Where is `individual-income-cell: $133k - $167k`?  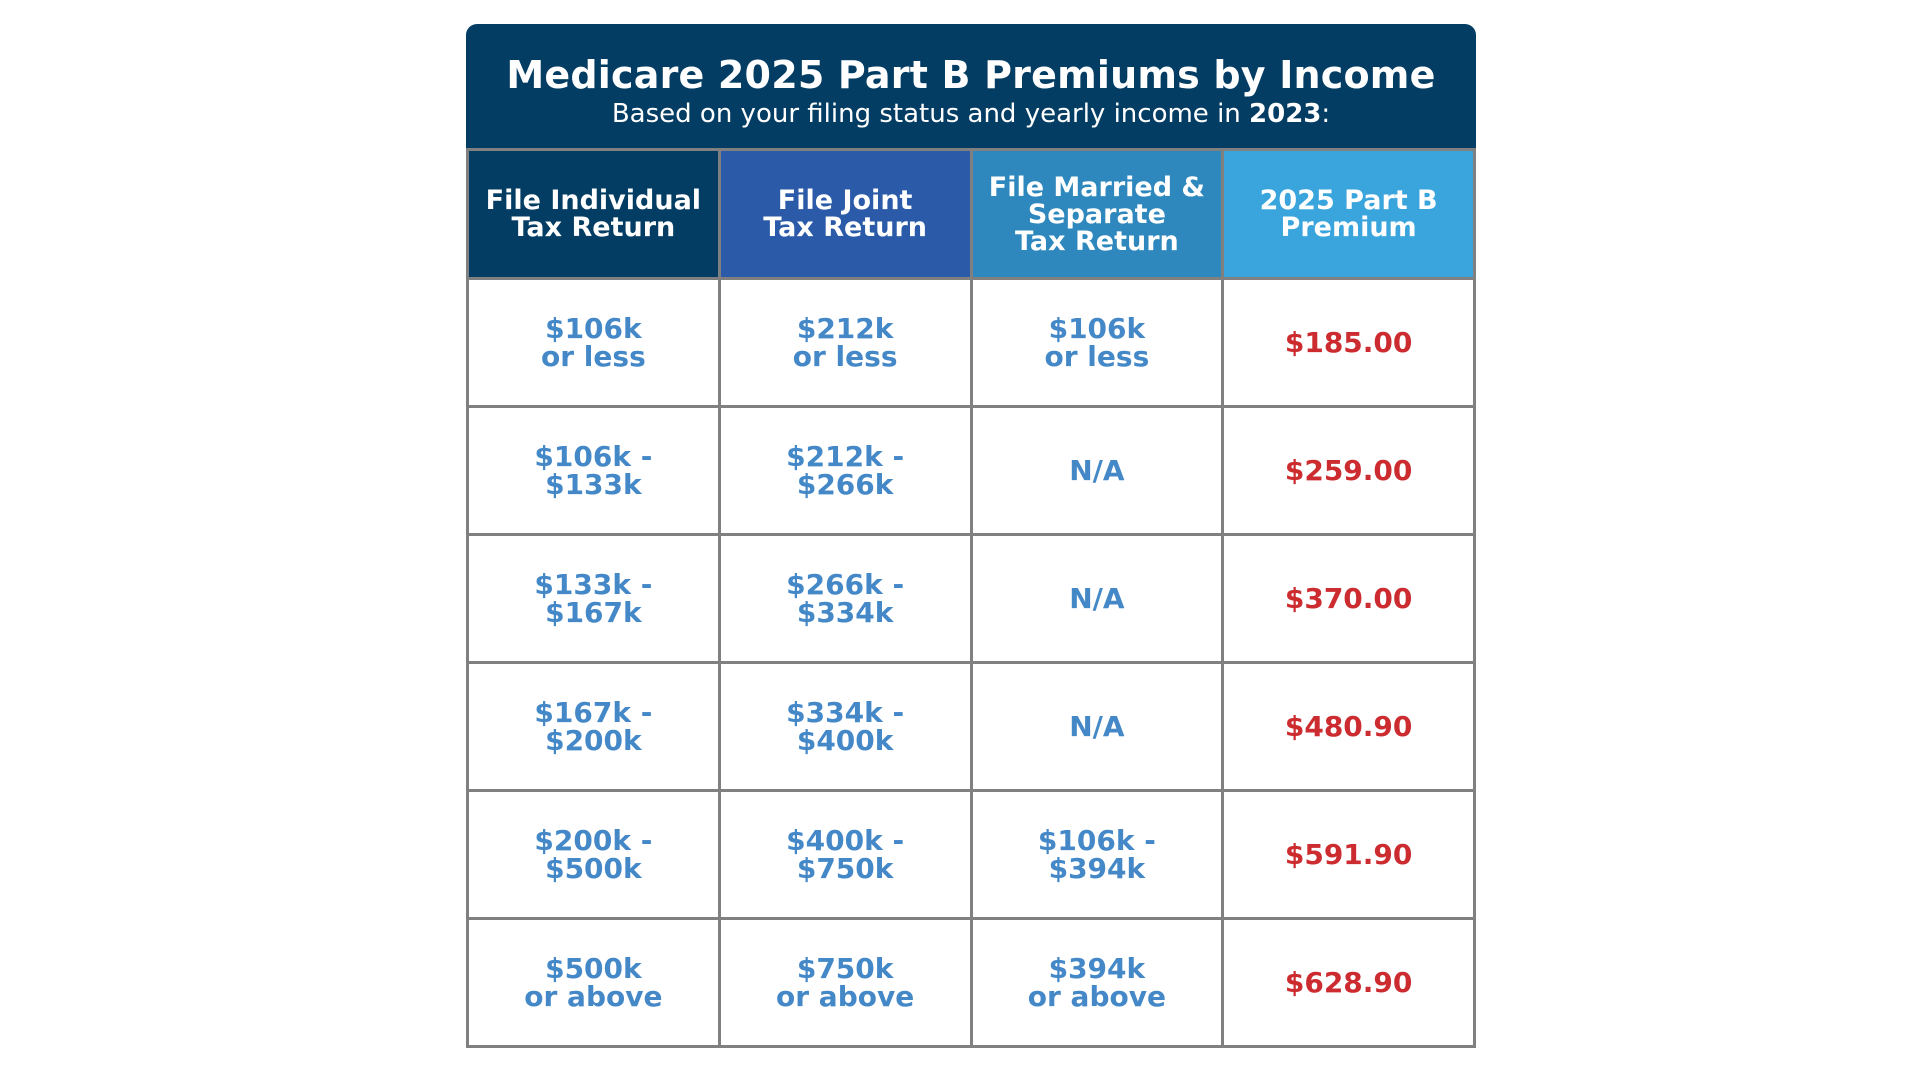
individual-income-cell: $133k - $167k is located at coordinates (593, 598).